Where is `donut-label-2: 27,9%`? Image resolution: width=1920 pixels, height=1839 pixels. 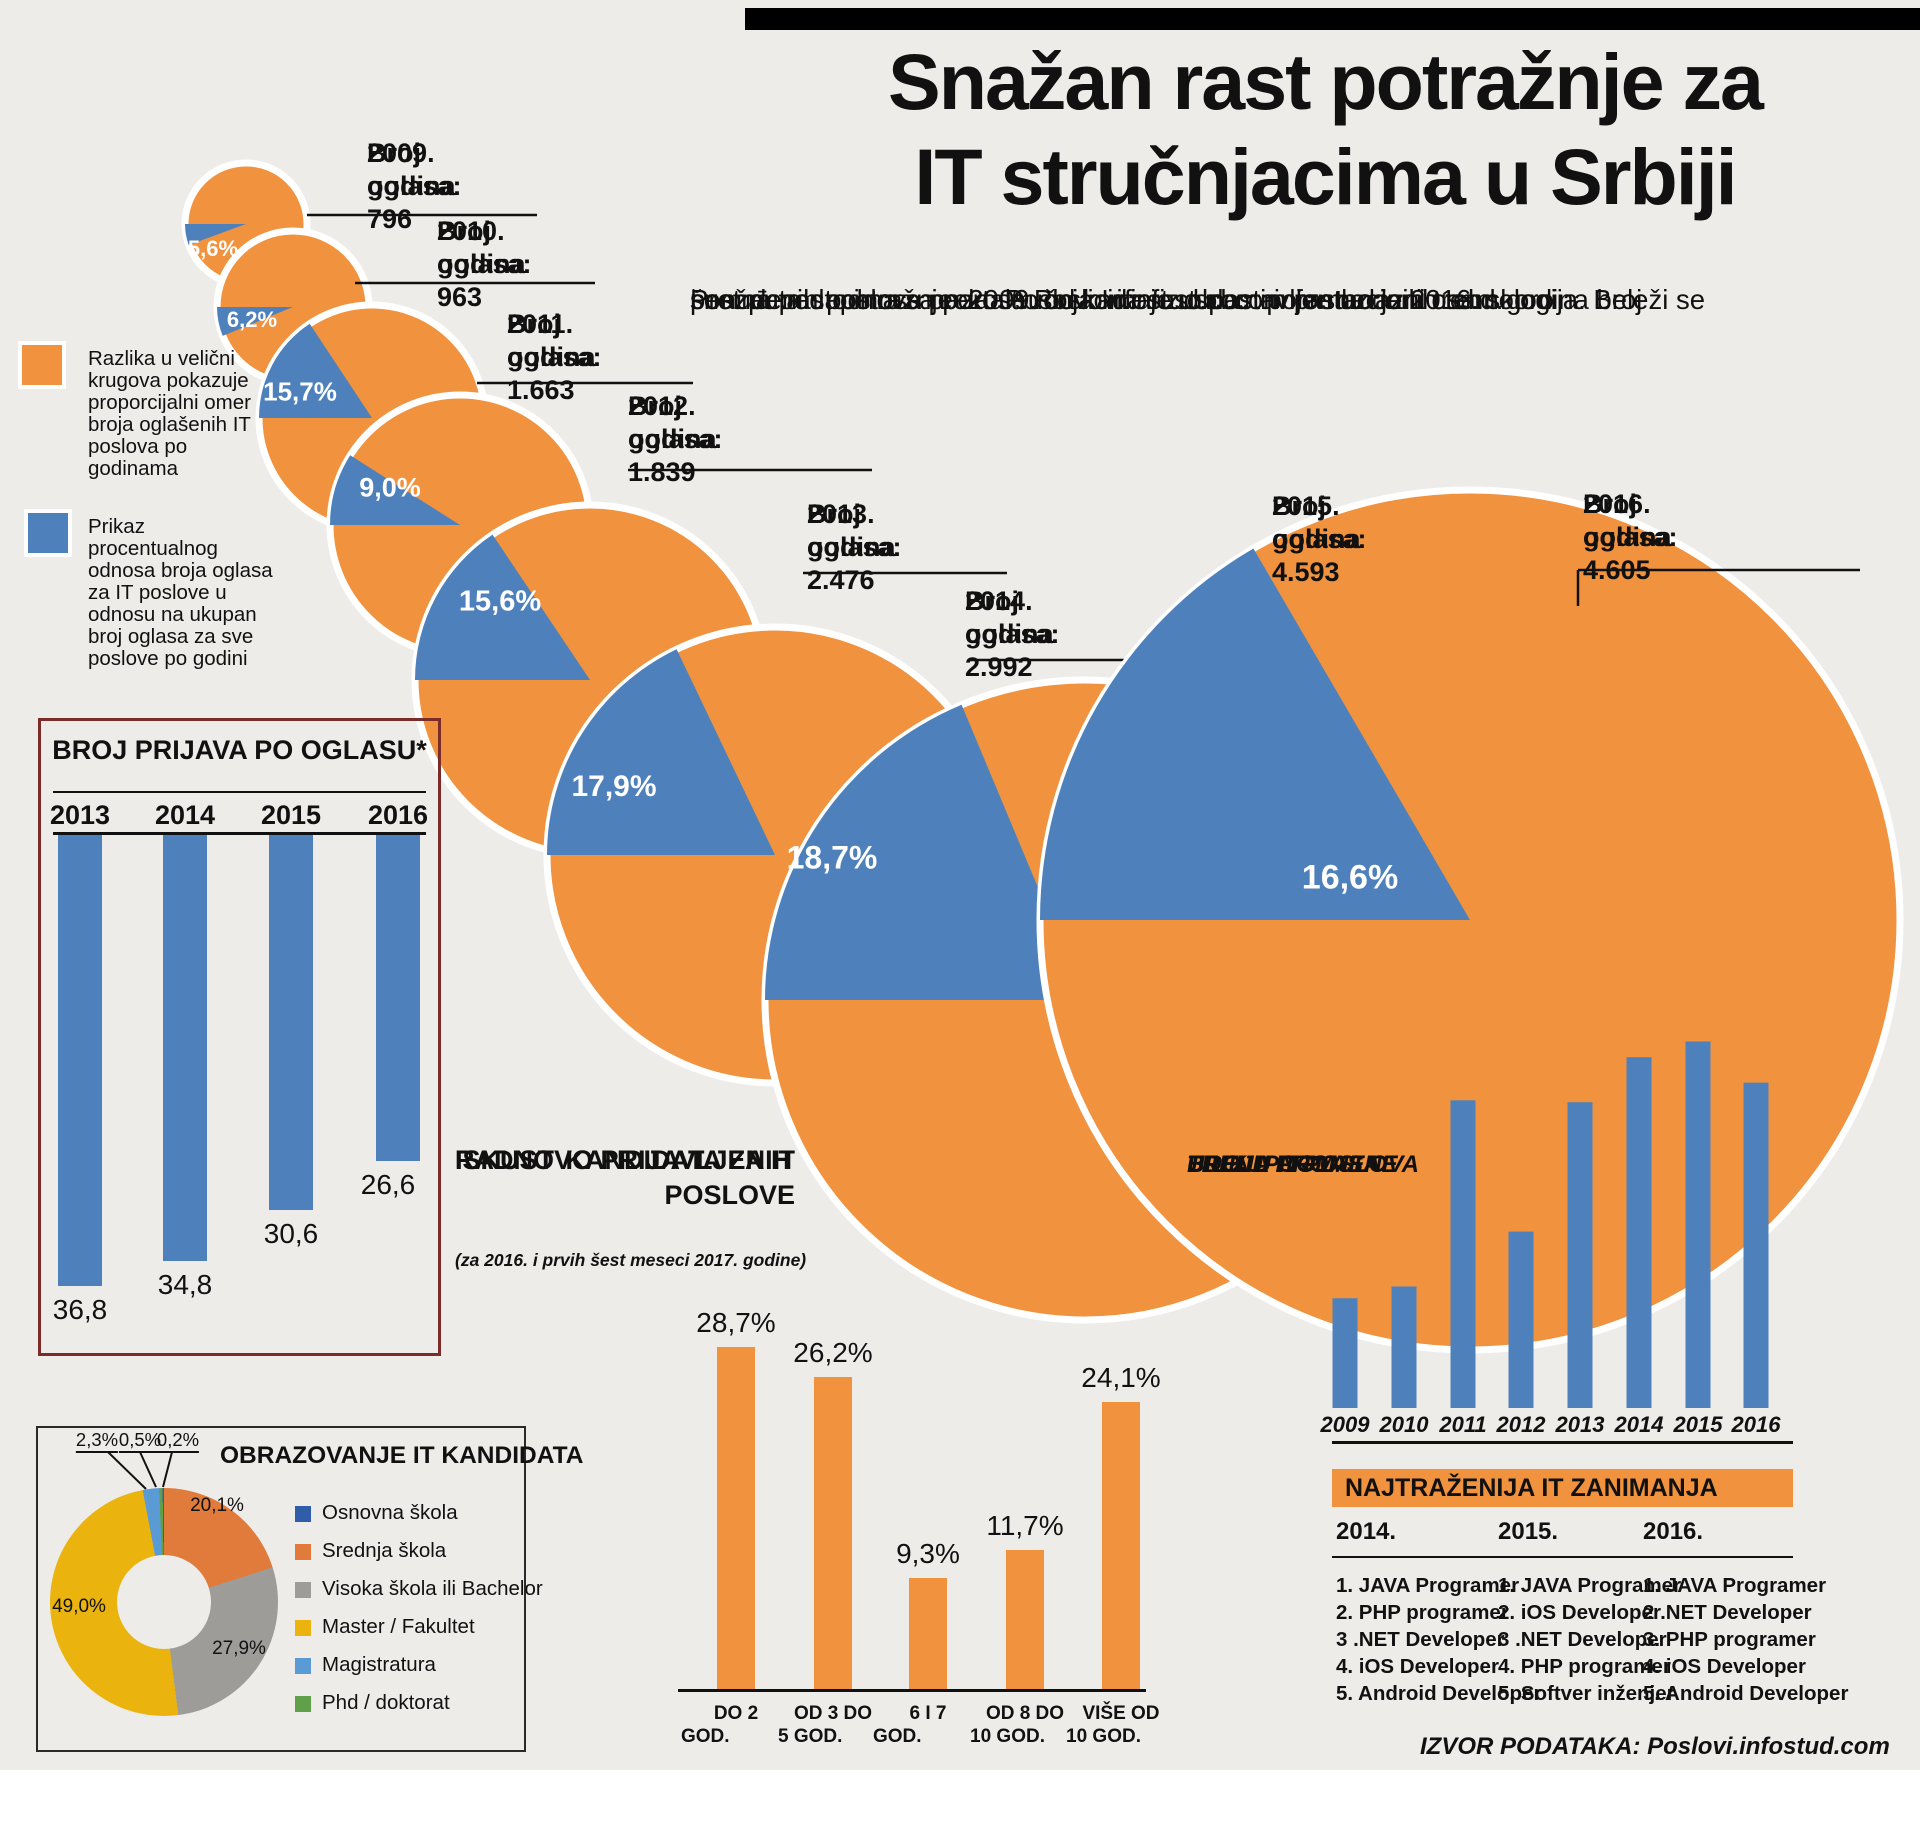
donut-label-2: 27,9% is located at coordinates (239, 1648).